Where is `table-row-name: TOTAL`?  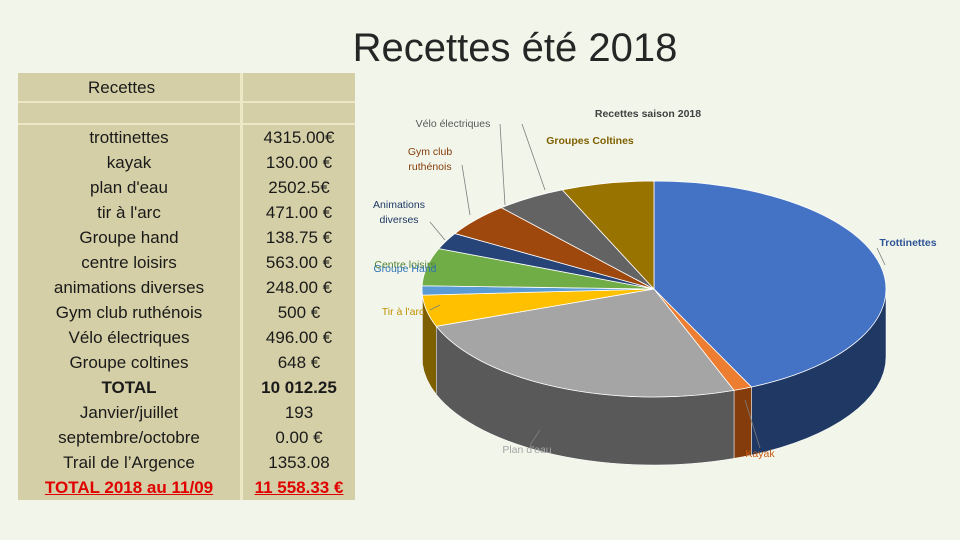
table-row-name: TOTAL is located at coordinates (129, 387).